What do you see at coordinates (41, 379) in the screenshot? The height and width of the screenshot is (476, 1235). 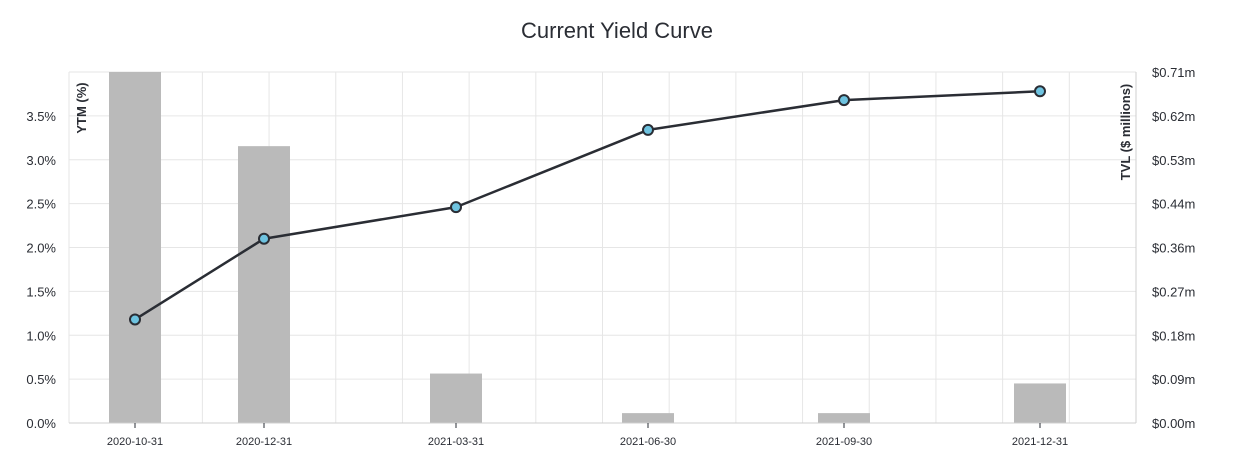 I see `y-left-tick-label: 0.5%` at bounding box center [41, 379].